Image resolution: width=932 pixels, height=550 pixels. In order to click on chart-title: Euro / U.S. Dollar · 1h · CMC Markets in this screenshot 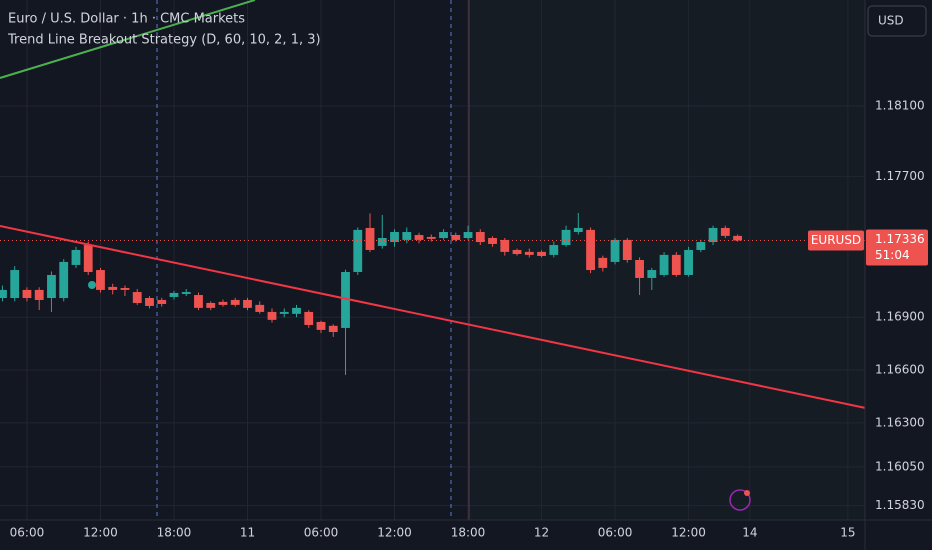, I will do `click(126, 19)`.